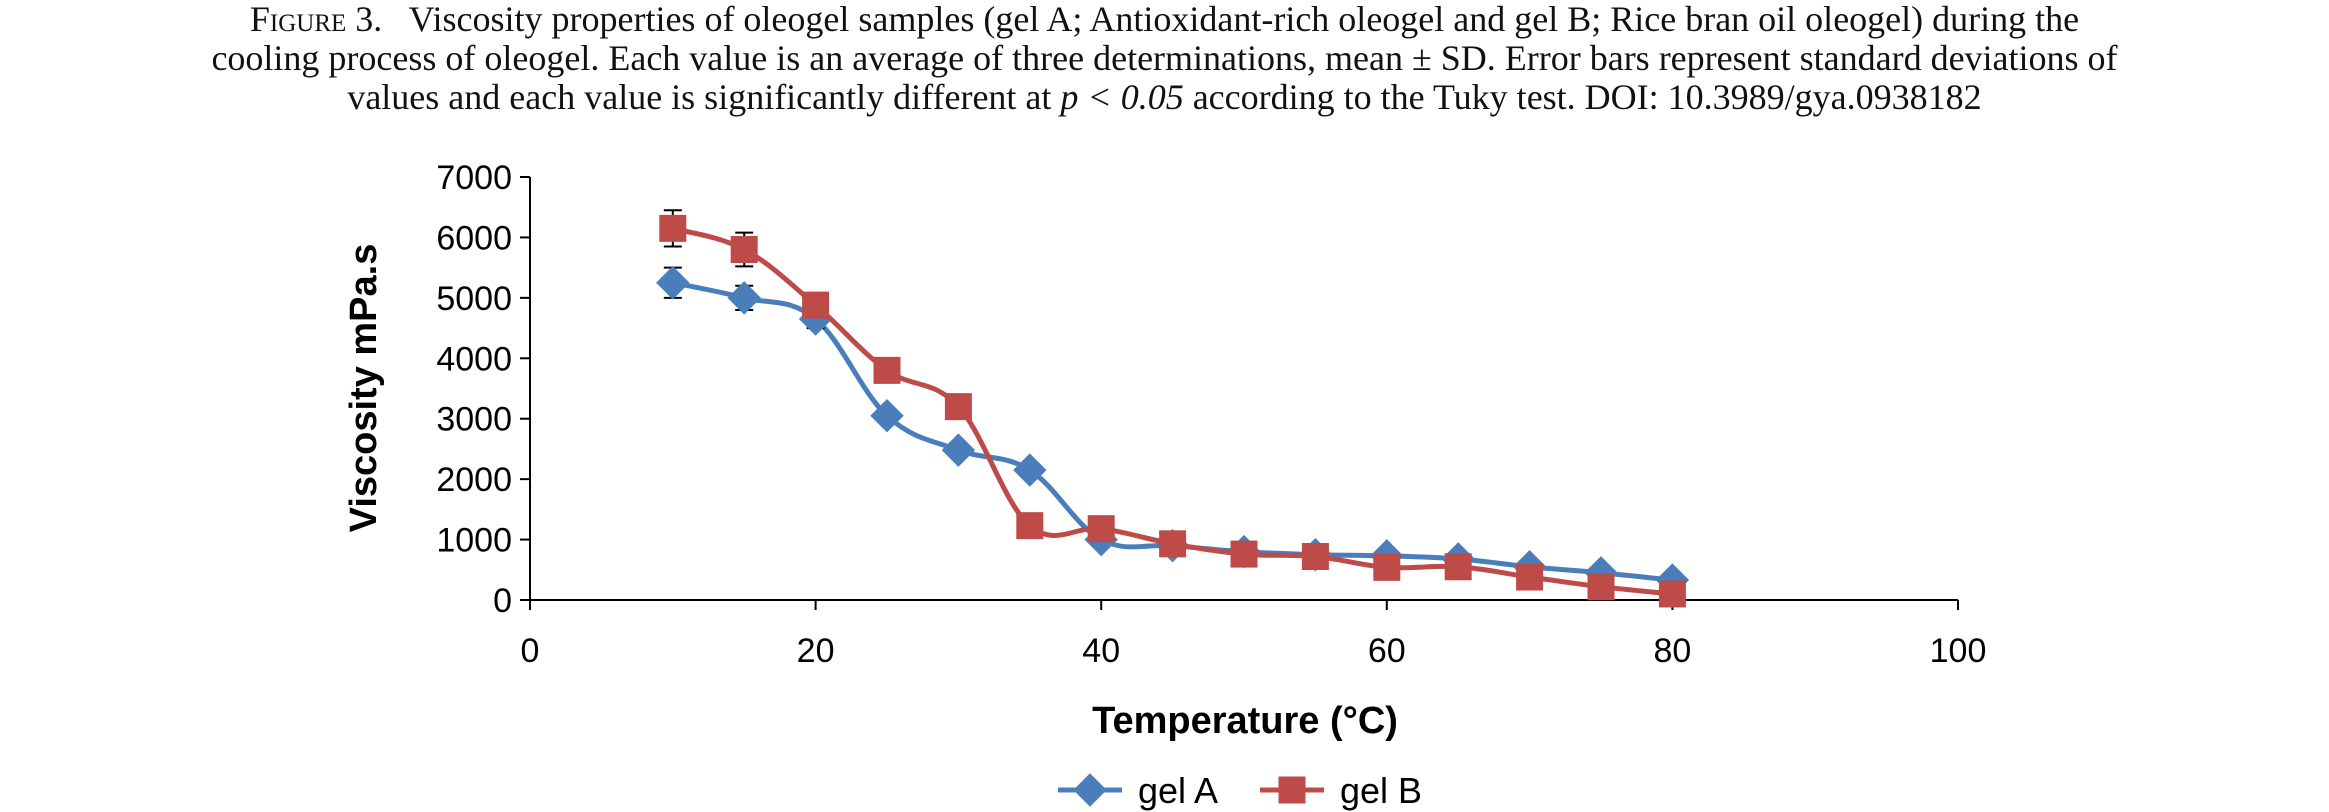 Image resolution: width=2329 pixels, height=812 pixels. What do you see at coordinates (364, 388) in the screenshot?
I see `y-axis-title: Viscosity mPa.s` at bounding box center [364, 388].